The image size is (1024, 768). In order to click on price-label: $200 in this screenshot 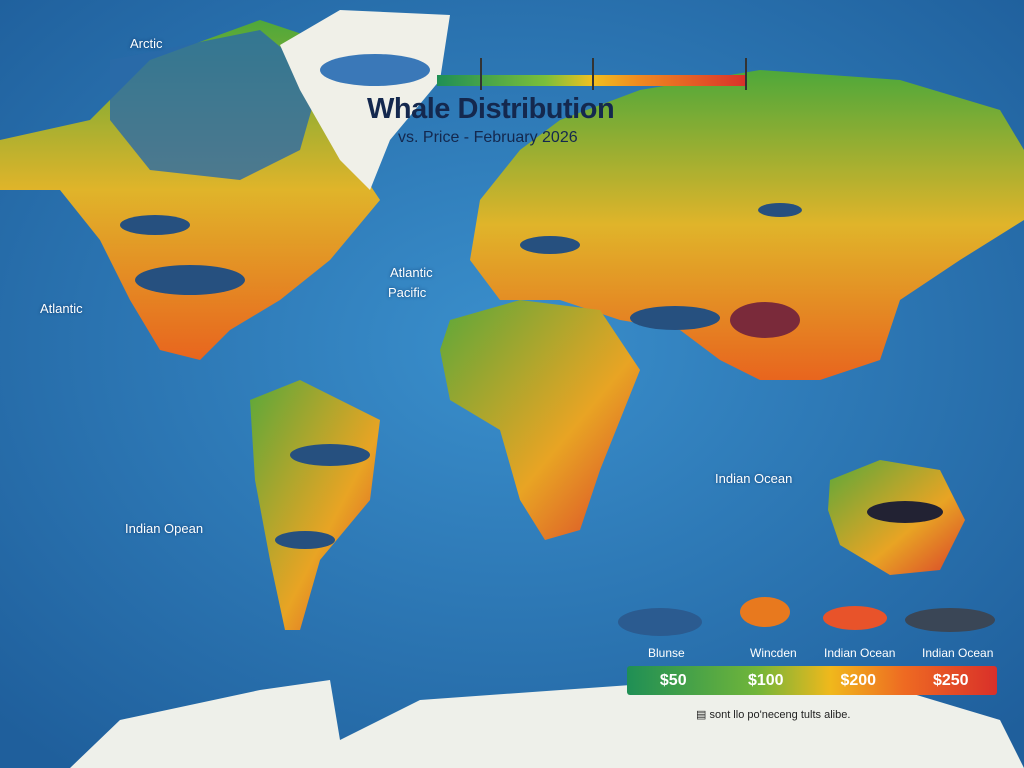, I will do `click(858, 680)`.